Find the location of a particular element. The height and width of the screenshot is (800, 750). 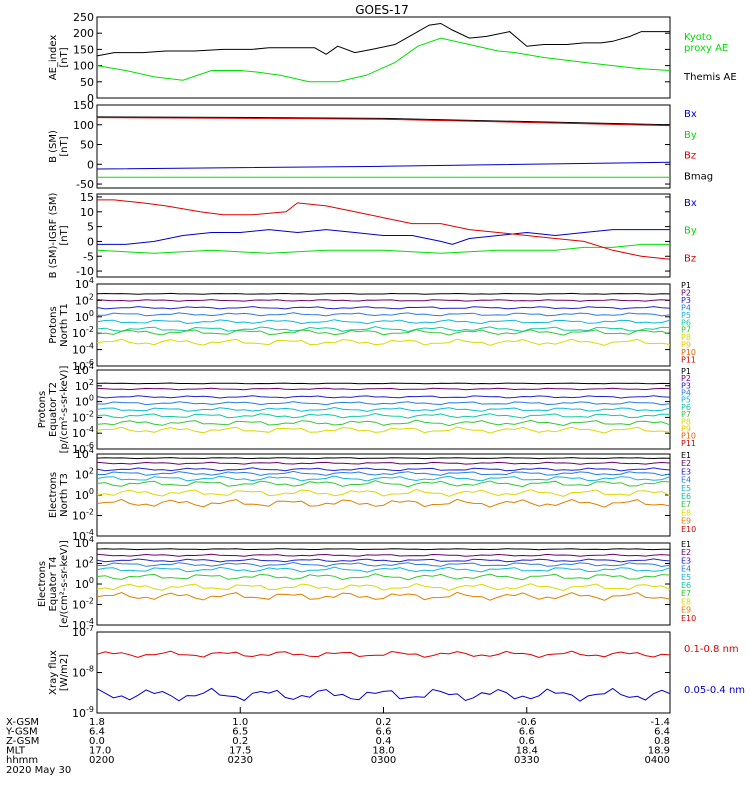

y-tick-label: -5 is located at coordinates (88, 256).